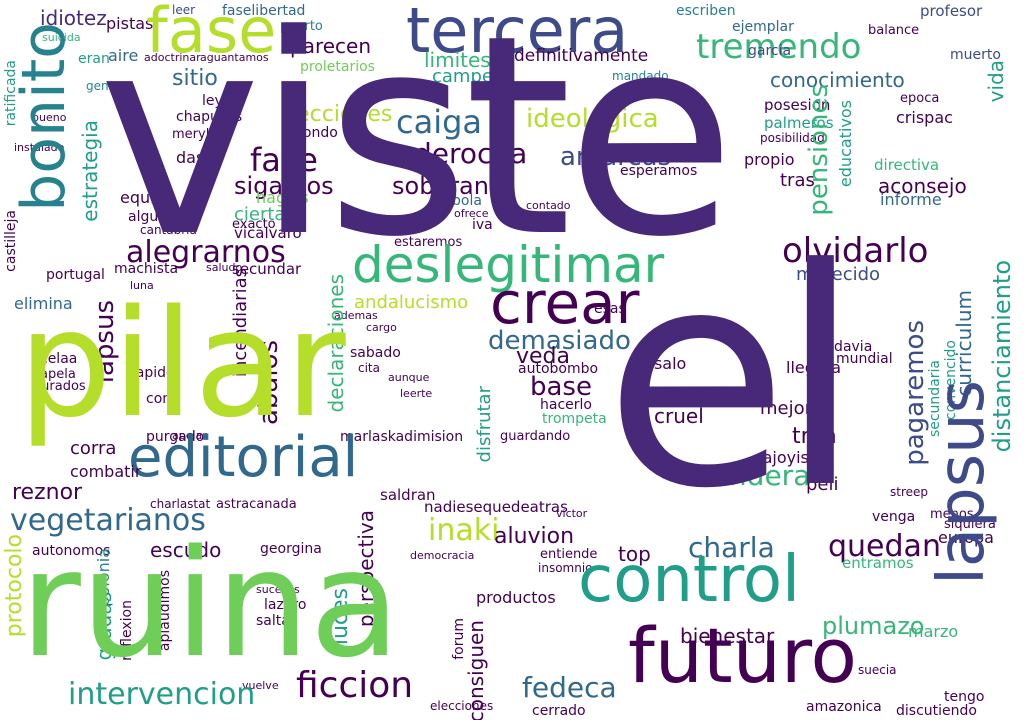 The image size is (1024, 720). What do you see at coordinates (797, 105) in the screenshot?
I see `word-posesion: posesion` at bounding box center [797, 105].